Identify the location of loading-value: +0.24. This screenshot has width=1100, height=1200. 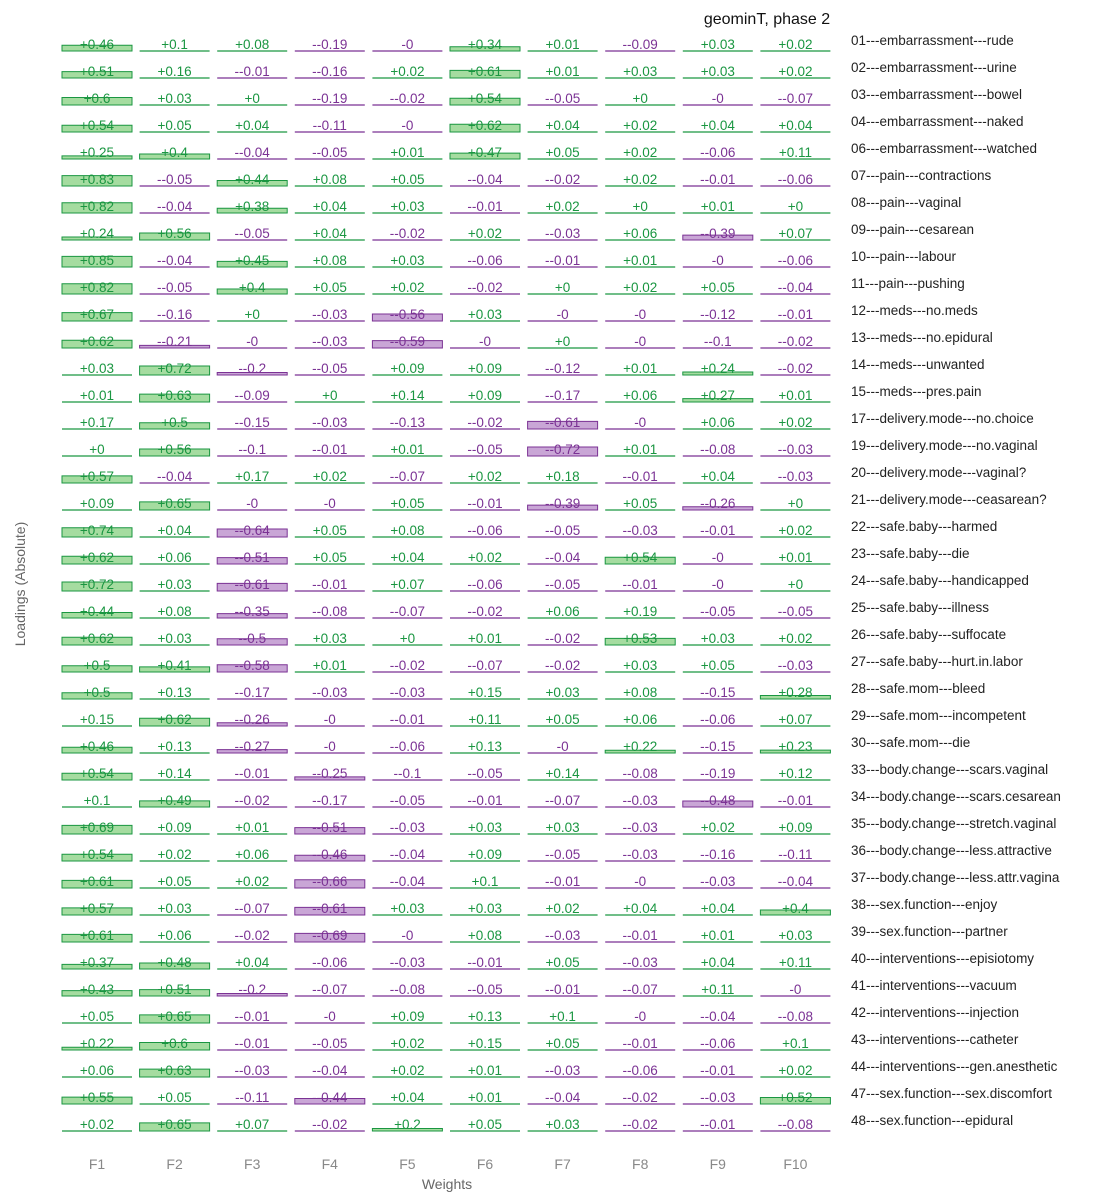
(718, 368).